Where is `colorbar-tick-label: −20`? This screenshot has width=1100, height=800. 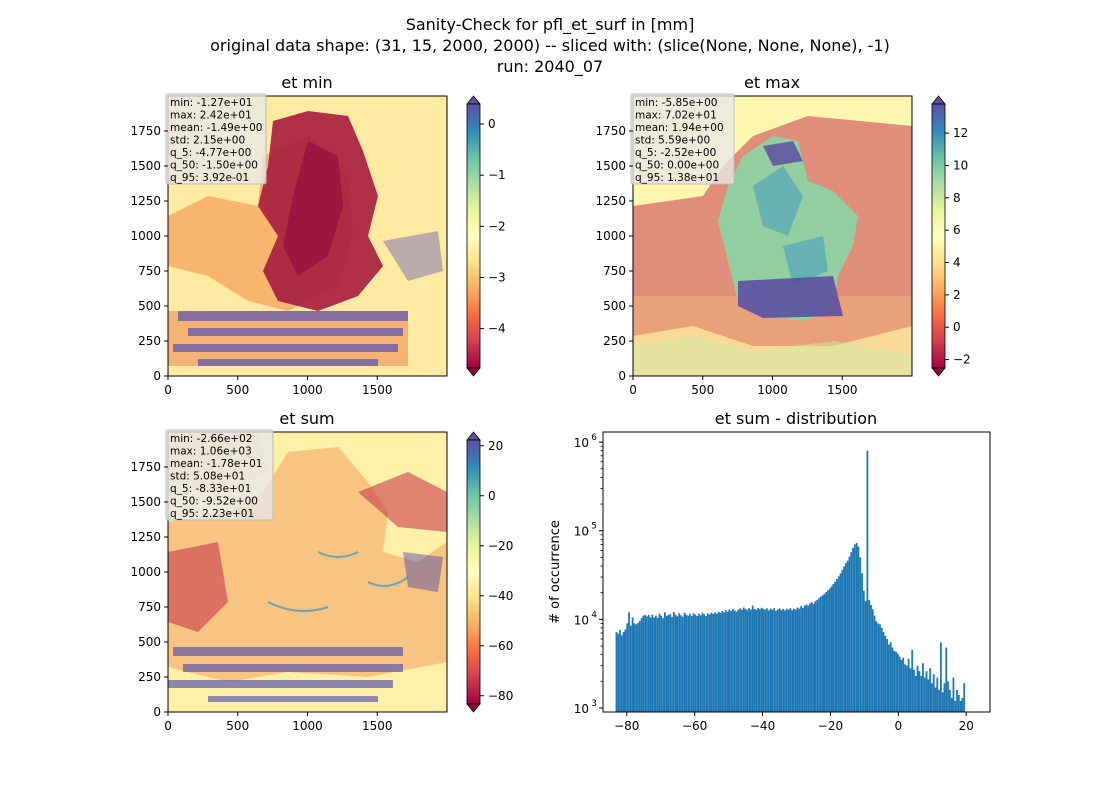
colorbar-tick-label: −20 is located at coordinates (500, 546).